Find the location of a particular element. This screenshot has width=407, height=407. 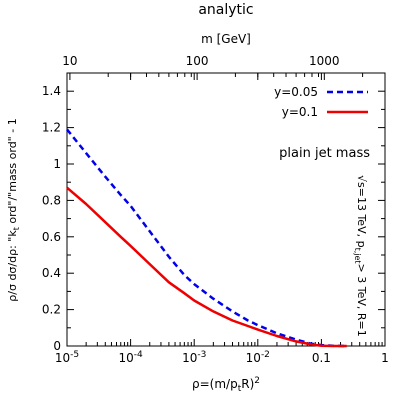

y-tick-label: 1 is located at coordinates (57, 164).